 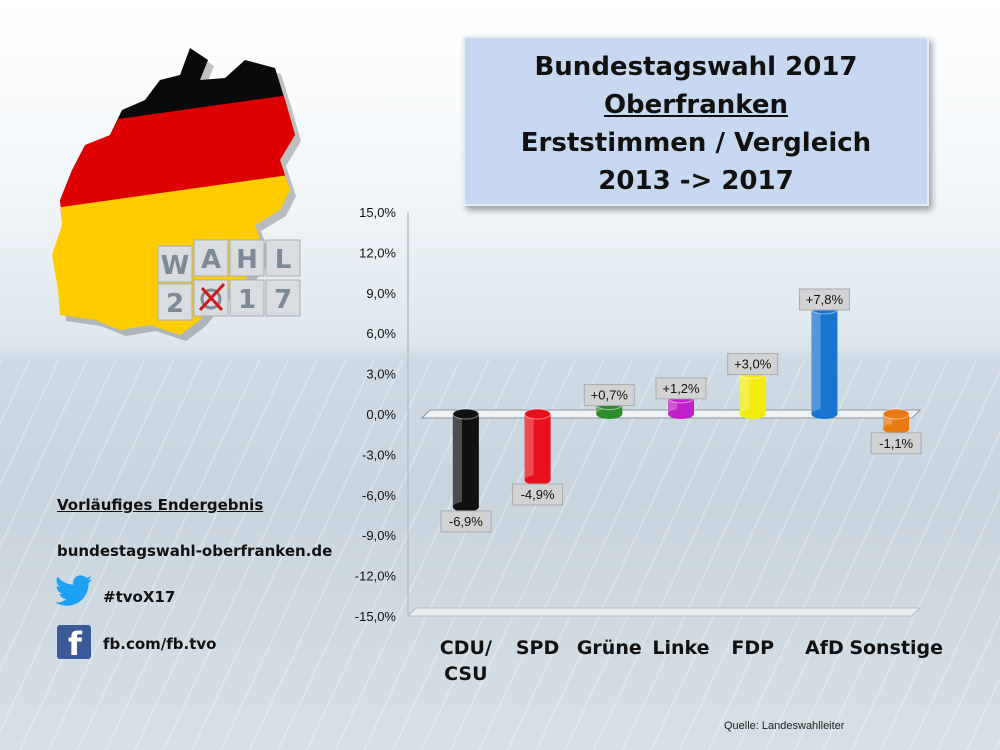 I want to click on data-label: -6,9%, so click(x=466, y=521).